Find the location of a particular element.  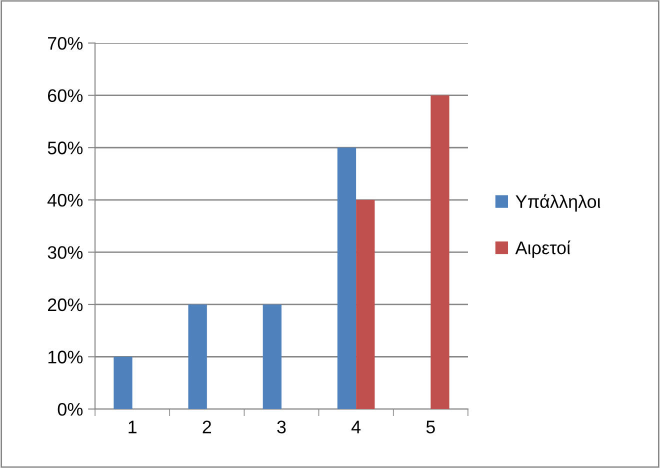

y-tick-label: 70% is located at coordinates (65, 43).